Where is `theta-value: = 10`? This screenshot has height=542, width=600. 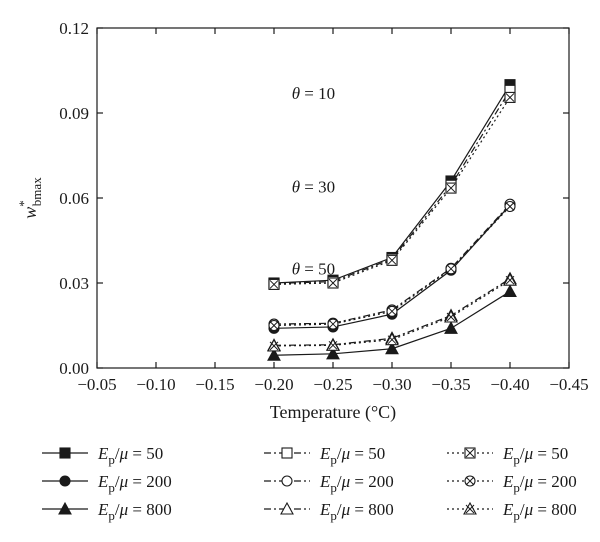
theta-value: = 10 is located at coordinates (317, 93).